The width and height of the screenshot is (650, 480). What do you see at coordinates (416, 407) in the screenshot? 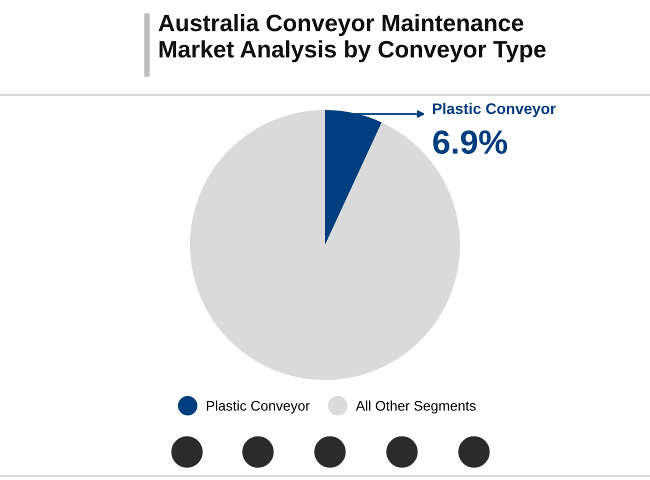
I see `legend-label: All Other Segments` at bounding box center [416, 407].